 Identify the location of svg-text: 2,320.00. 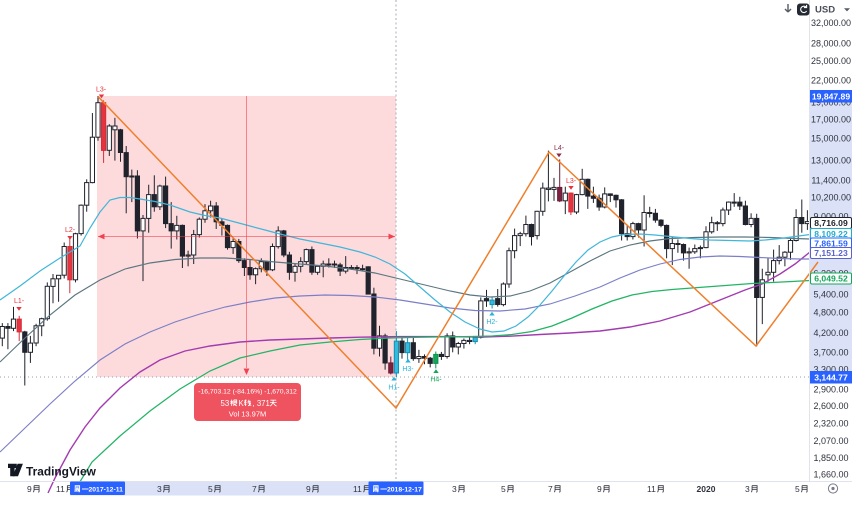
(830, 424).